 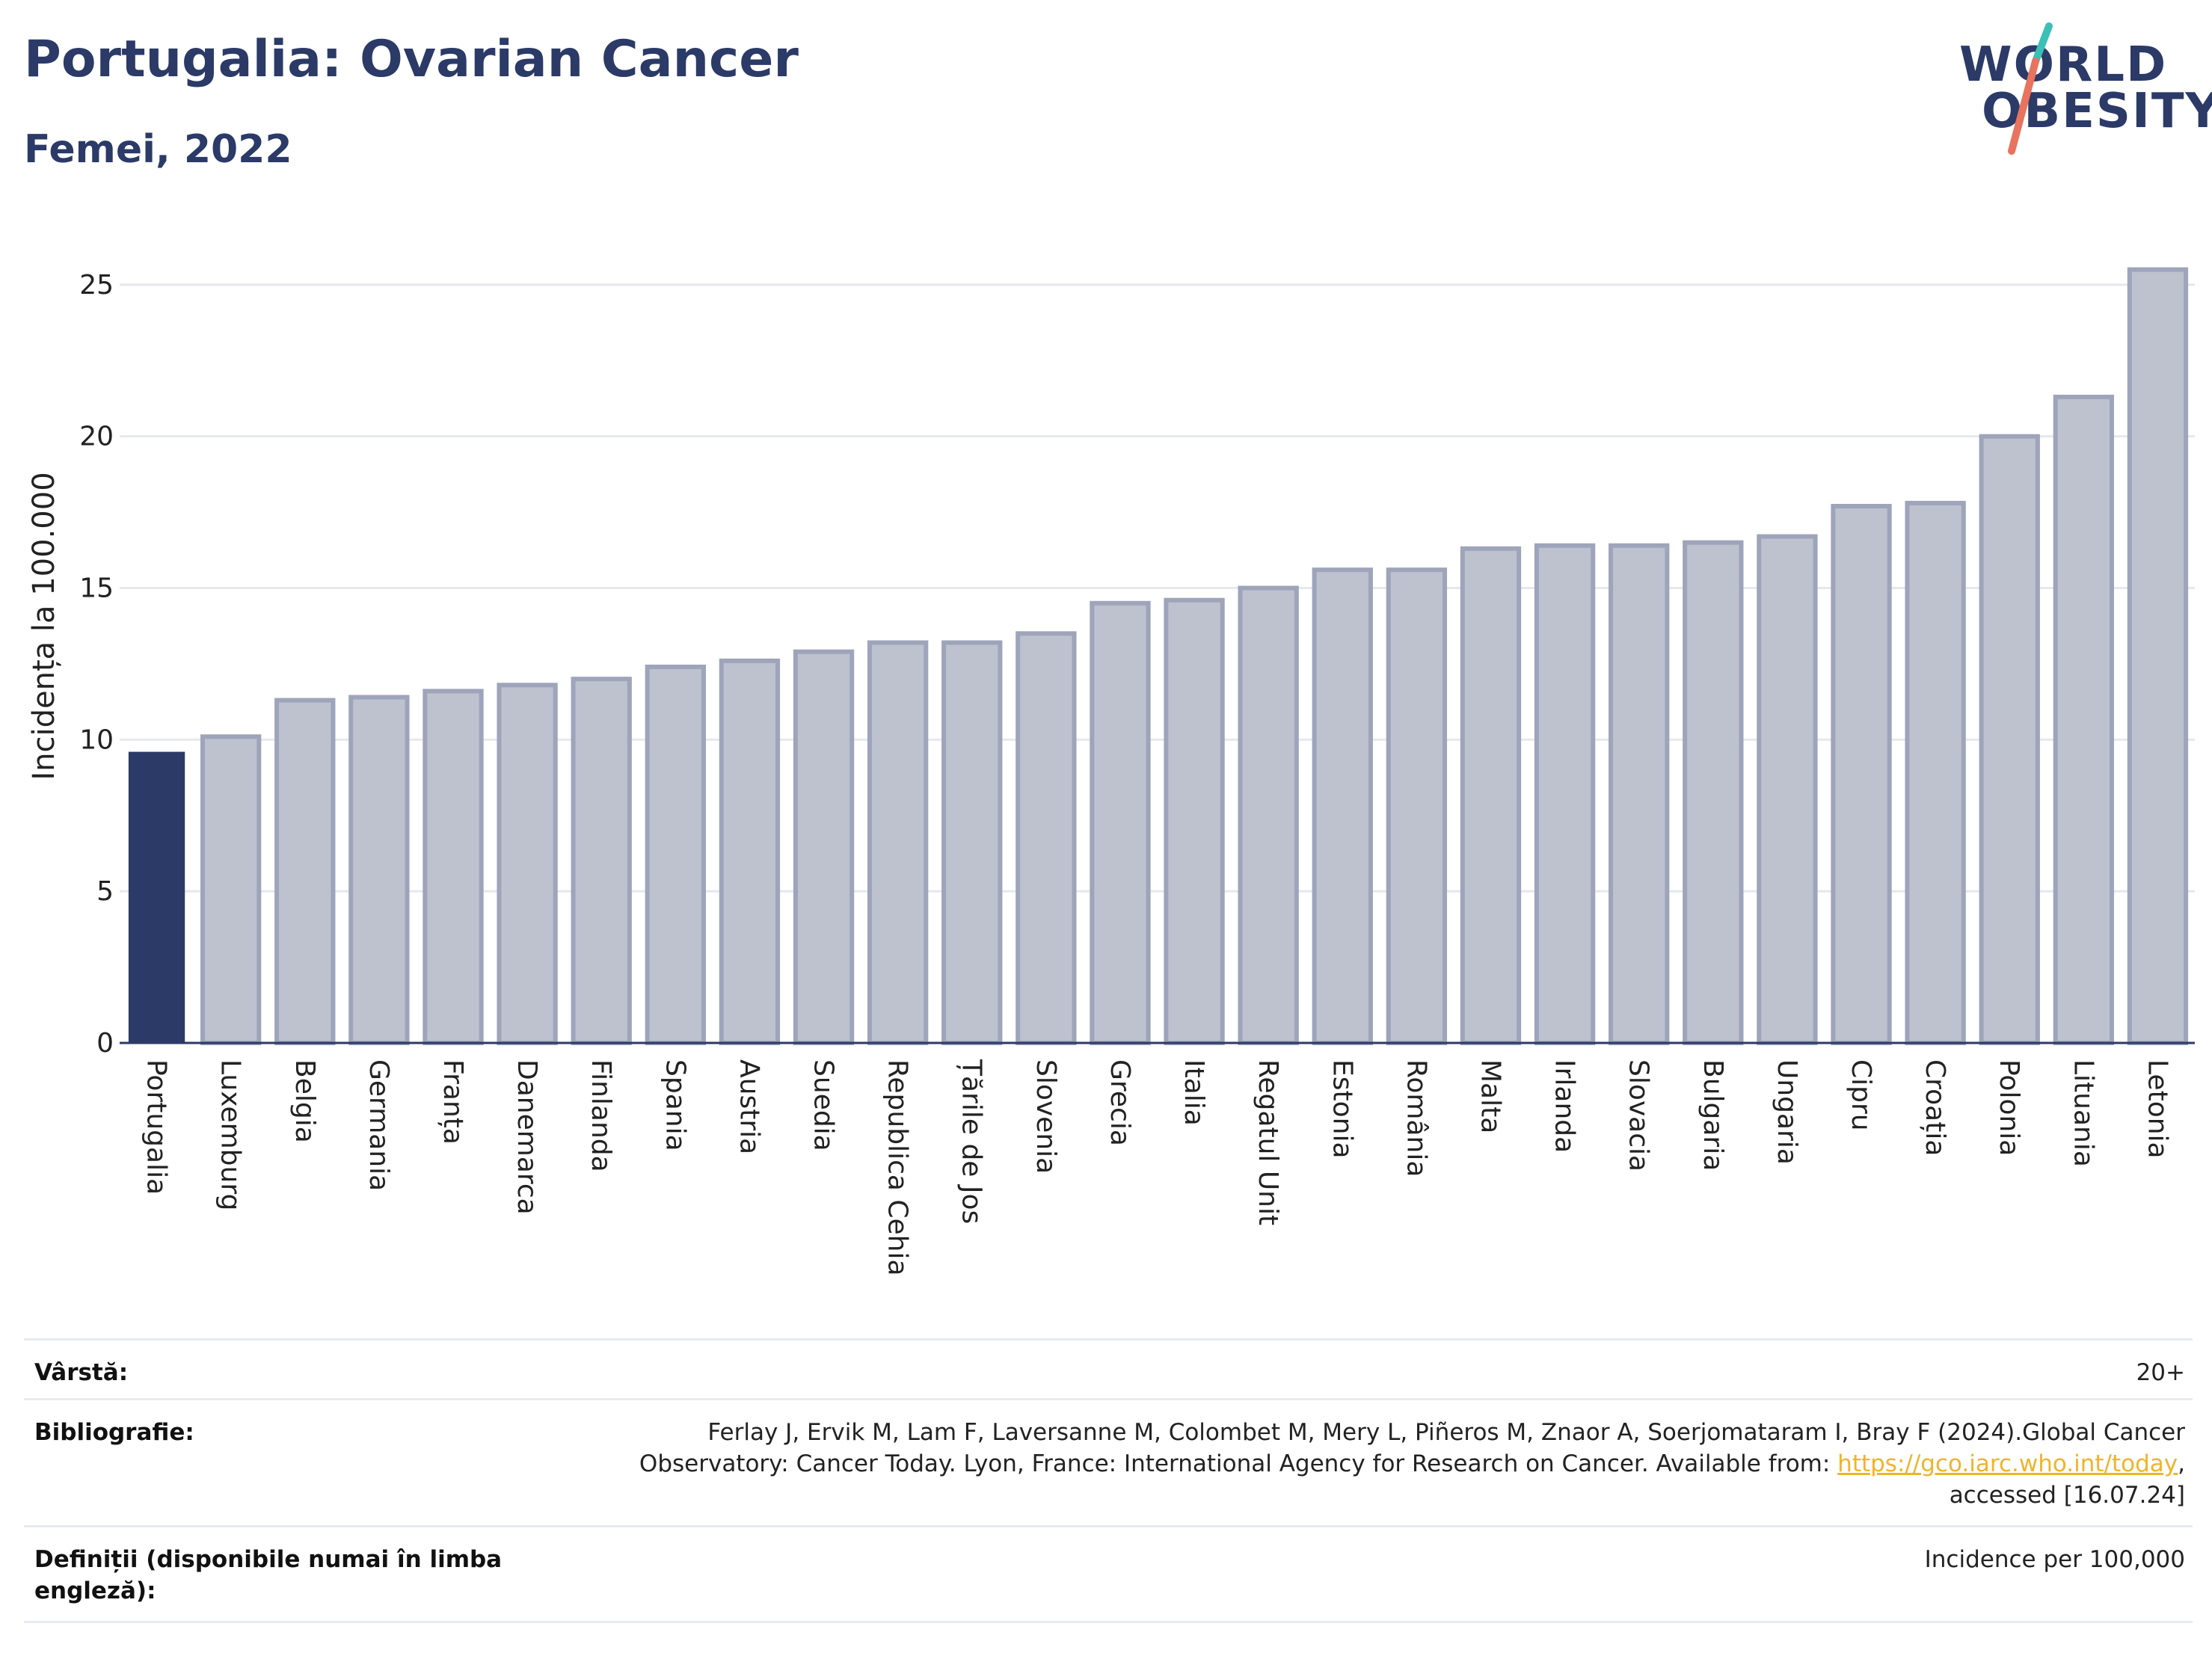 What do you see at coordinates (1416, 1118) in the screenshot?
I see `x-tick-label: România` at bounding box center [1416, 1118].